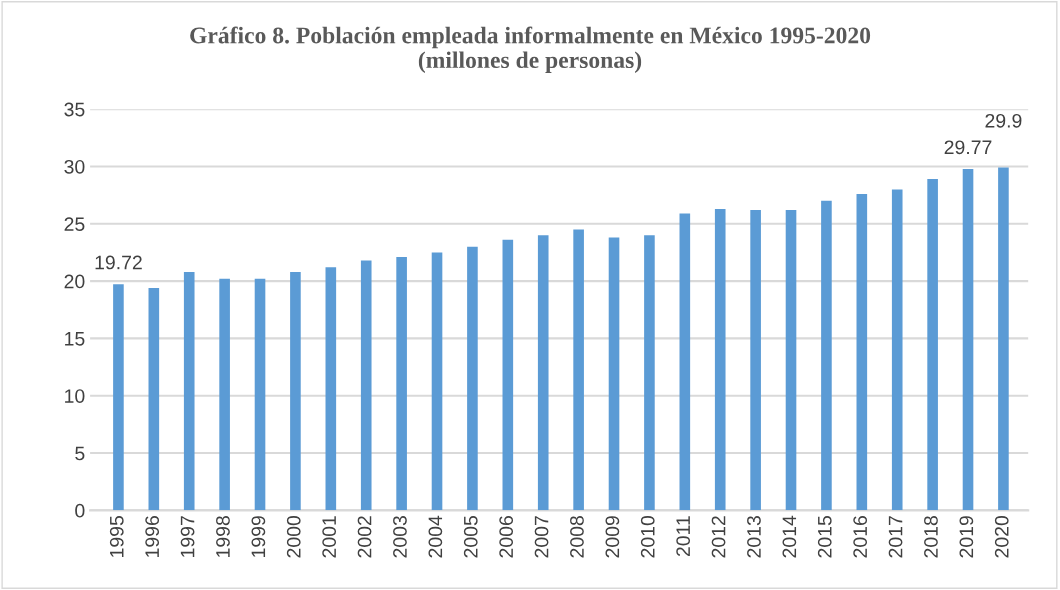 The height and width of the screenshot is (590, 1060). Describe the element at coordinates (824, 537) in the screenshot. I see `x-tick-label: 2015` at that location.